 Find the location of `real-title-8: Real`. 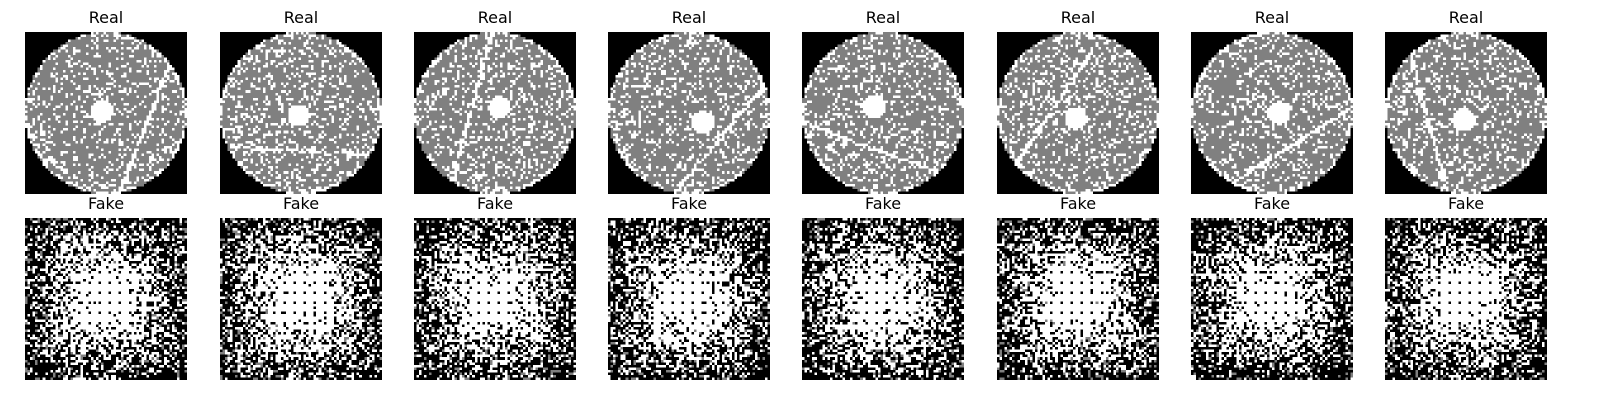

real-title-8: Real is located at coordinates (1466, 17).